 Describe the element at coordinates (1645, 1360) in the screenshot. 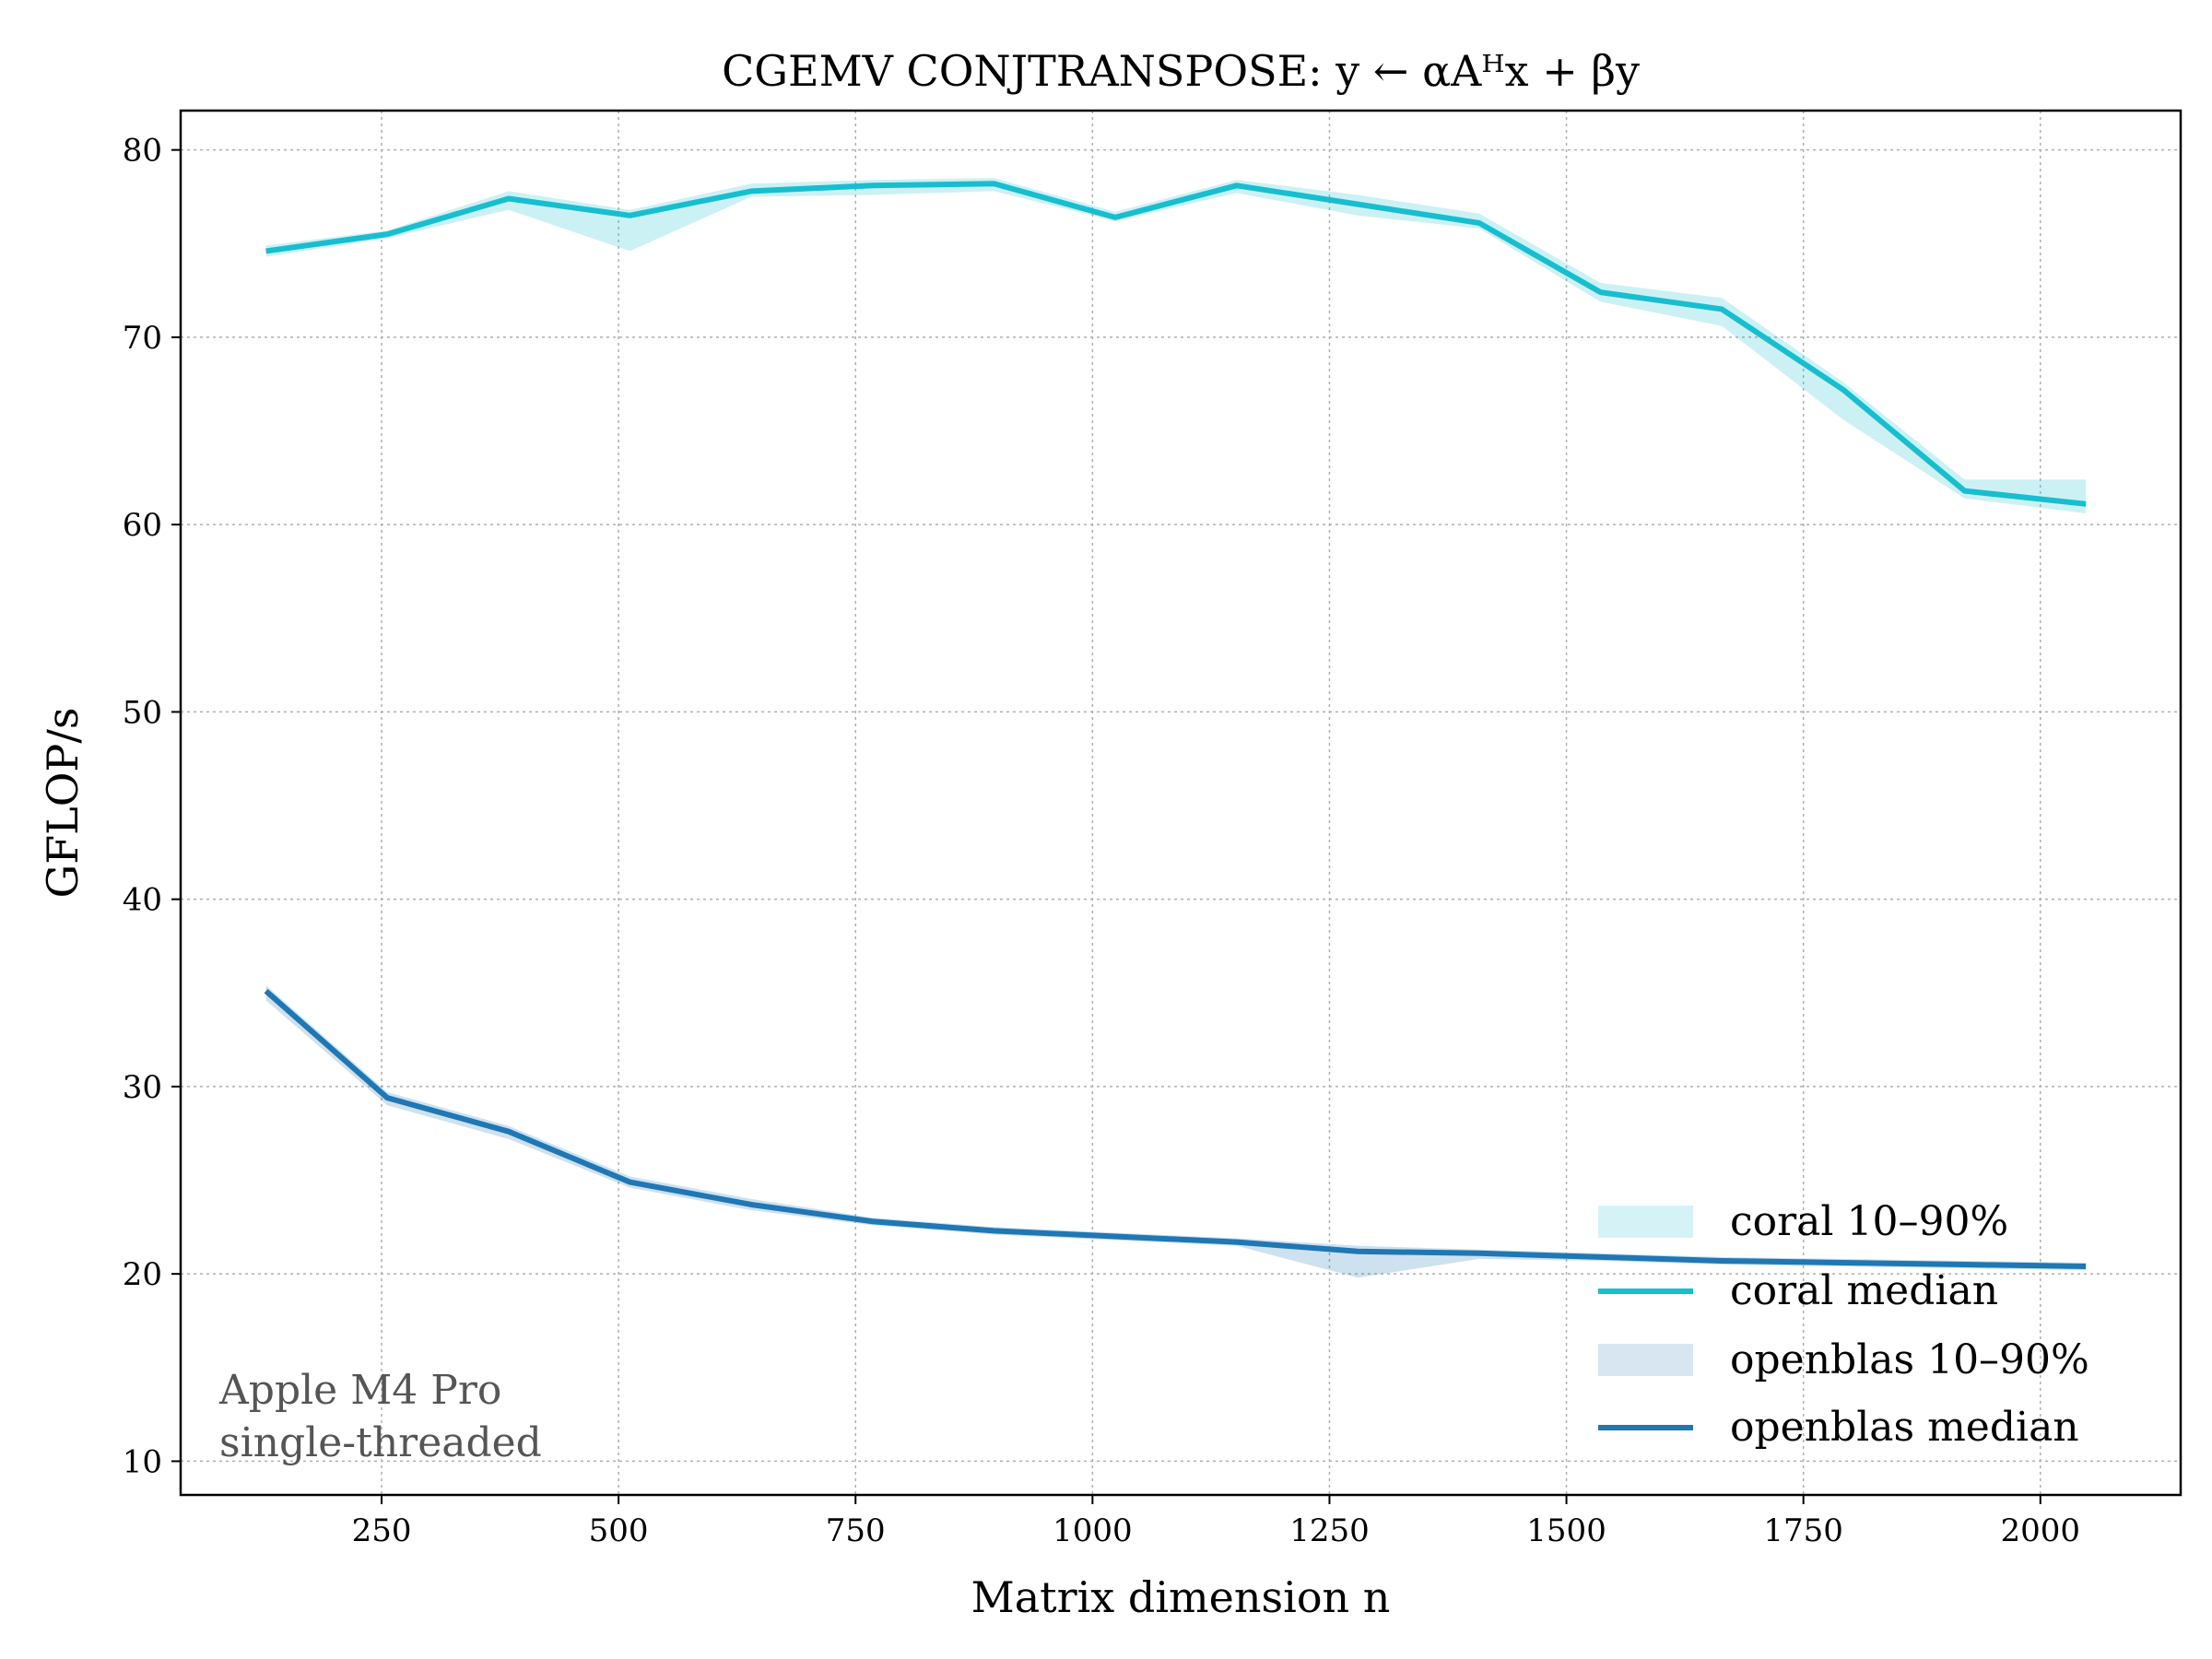

I see `legend-swatch-openblas-band` at that location.